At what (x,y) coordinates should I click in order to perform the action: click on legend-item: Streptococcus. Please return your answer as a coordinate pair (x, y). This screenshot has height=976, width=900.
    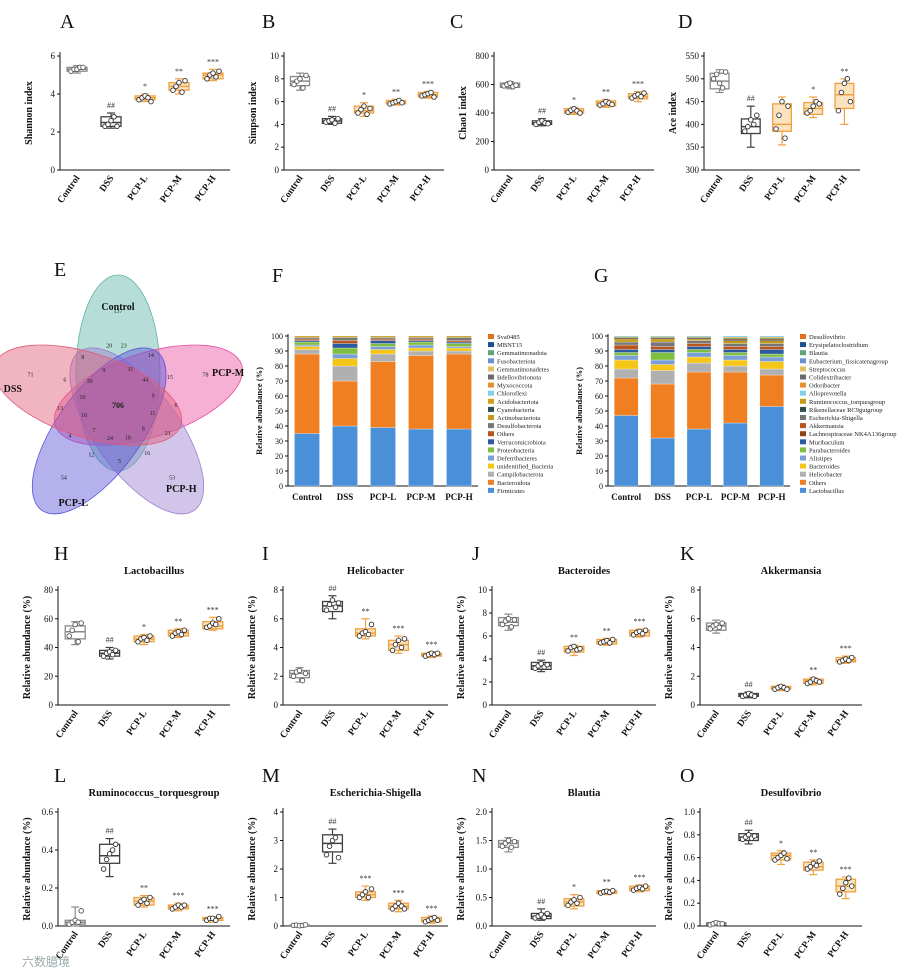
    Looking at the image, I should click on (823, 369).